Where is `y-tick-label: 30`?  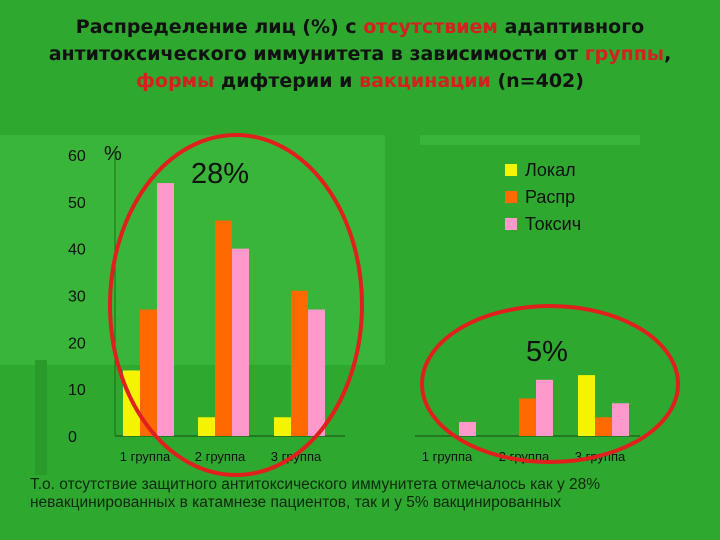 y-tick-label: 30 is located at coordinates (77, 297).